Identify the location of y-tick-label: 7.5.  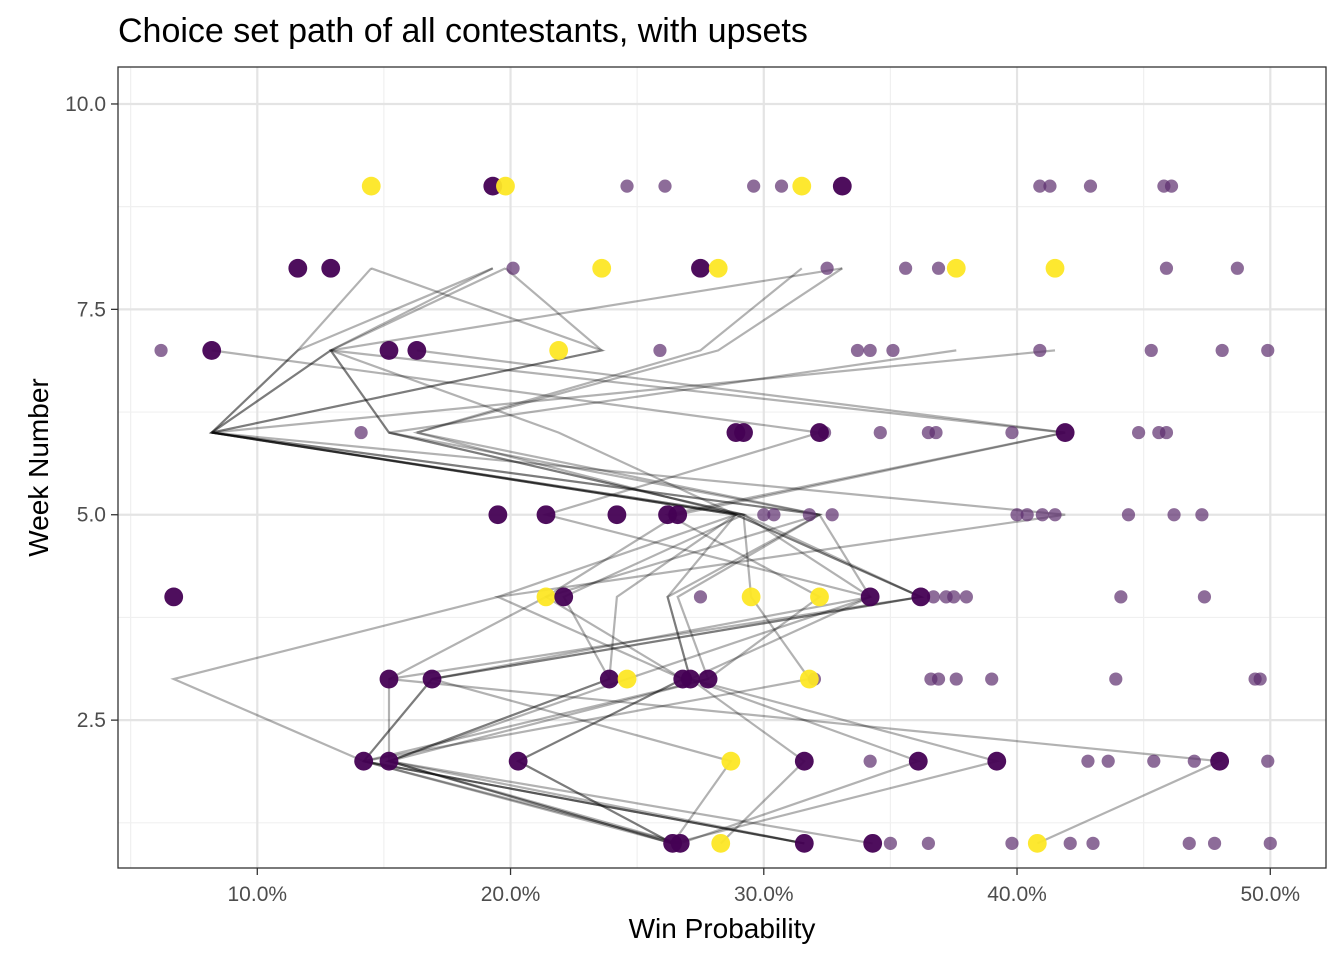
(91, 309).